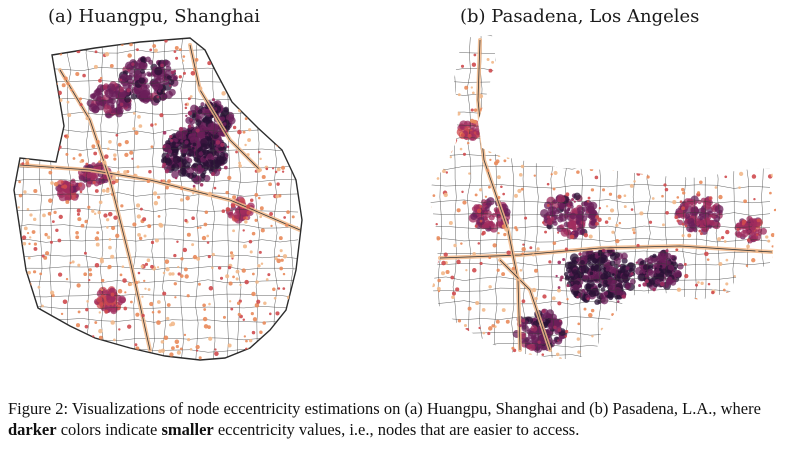 This screenshot has width=800, height=449. What do you see at coordinates (187, 429) in the screenshot?
I see `caption-bold-smaller: smaller` at bounding box center [187, 429].